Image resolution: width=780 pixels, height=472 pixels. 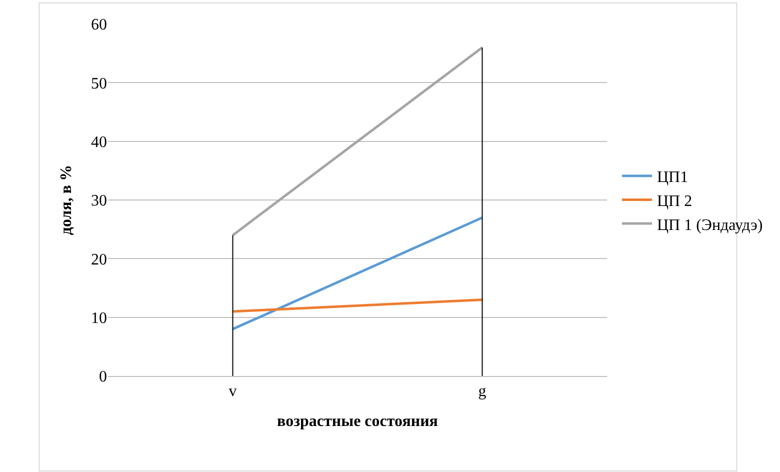 I want to click on y-tick-label: 60, so click(x=99, y=25).